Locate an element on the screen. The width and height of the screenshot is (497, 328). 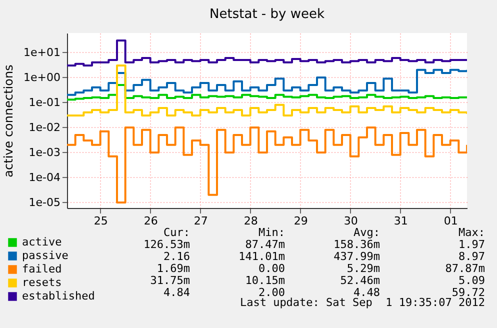
text: Min: is located at coordinates (271, 232).